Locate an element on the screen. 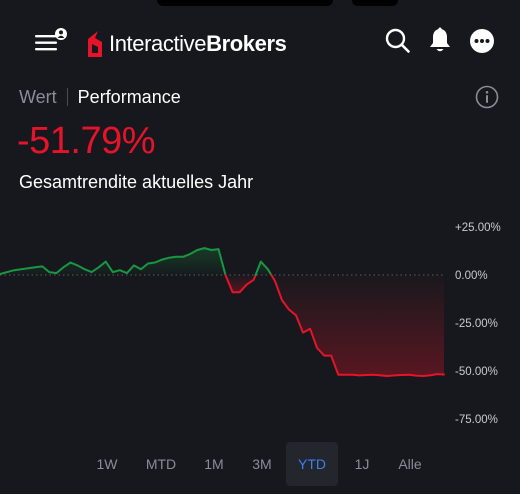  top-bar: InteractiveBrokers is located at coordinates (260, 44).